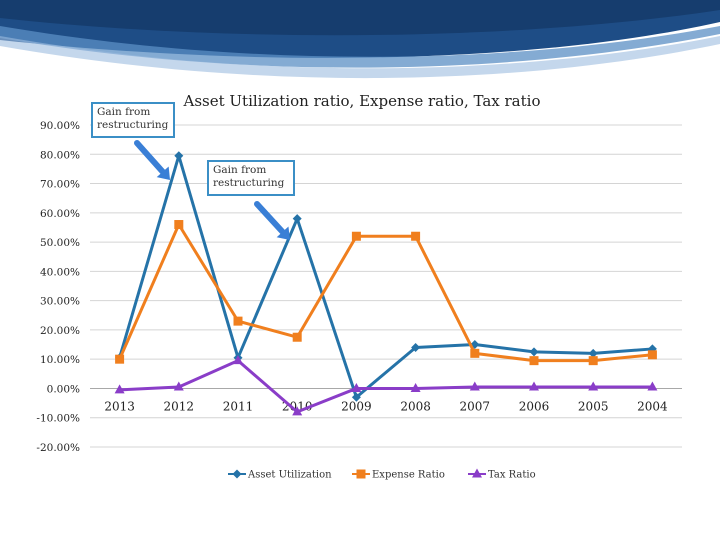 This screenshot has width=720, height=540. Describe the element at coordinates (152, 160) in the screenshot. I see `arrow-annotation-2012` at that location.